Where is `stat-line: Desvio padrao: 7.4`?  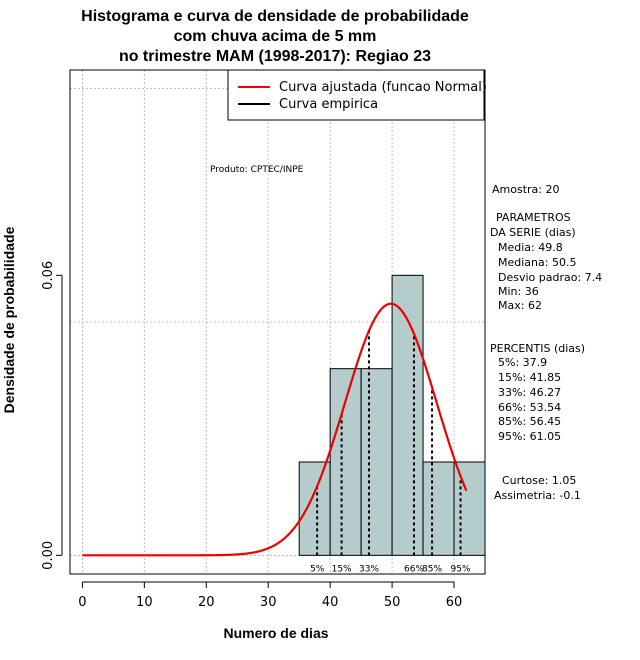 stat-line: Desvio padrao: 7.4 is located at coordinates (550, 277).